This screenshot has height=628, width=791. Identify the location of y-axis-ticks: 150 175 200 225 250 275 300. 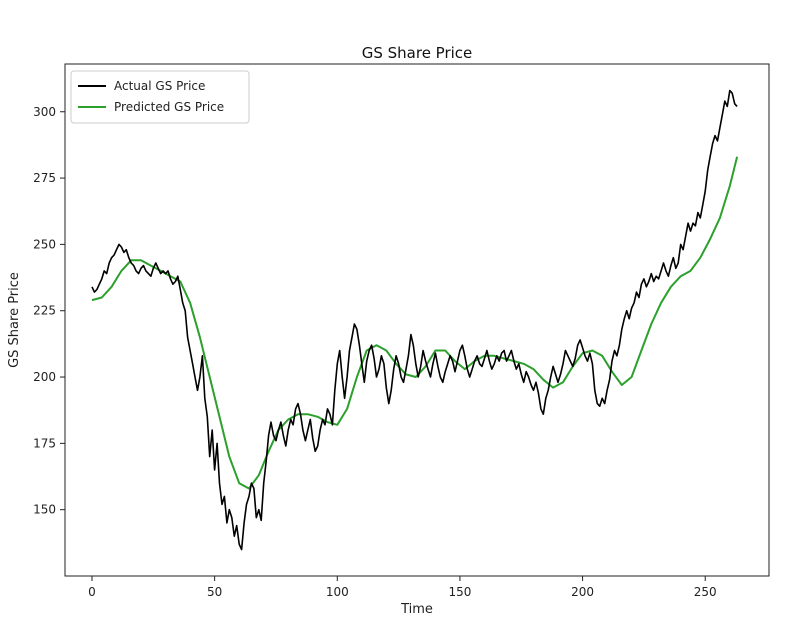
(49, 311).